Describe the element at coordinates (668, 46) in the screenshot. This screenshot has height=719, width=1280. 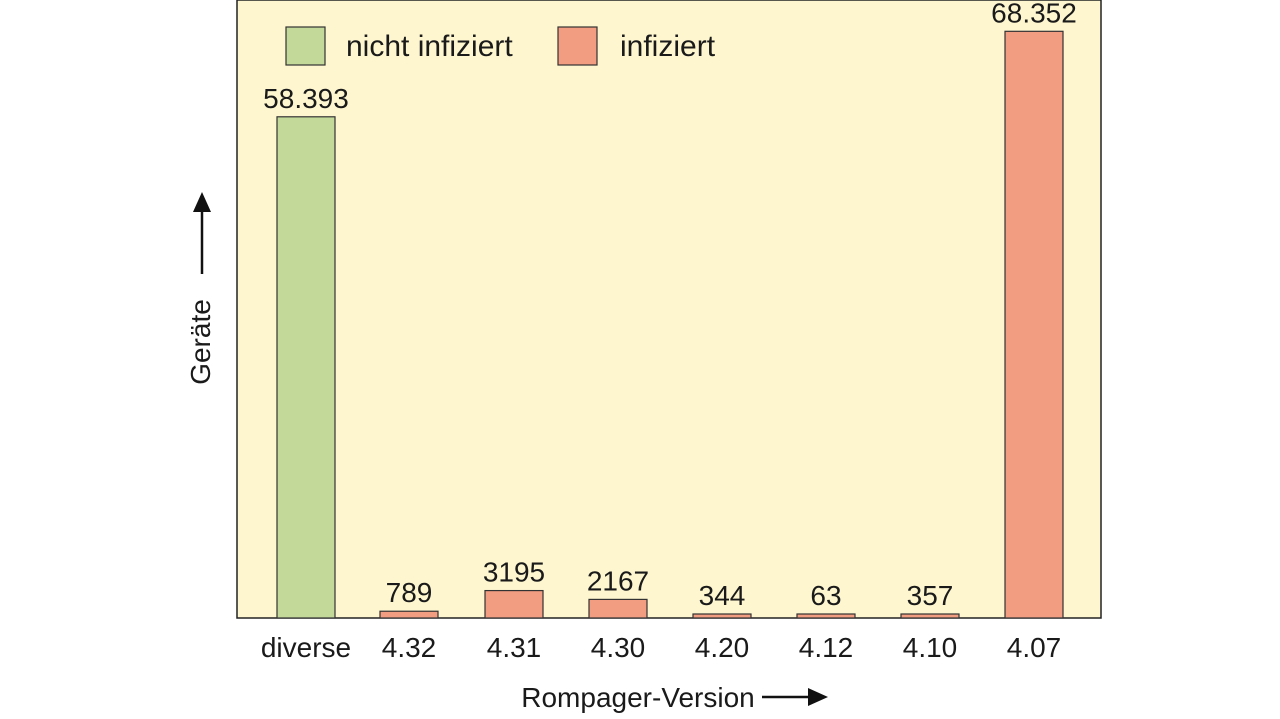
I see `legend-label-infected: infiziert` at that location.